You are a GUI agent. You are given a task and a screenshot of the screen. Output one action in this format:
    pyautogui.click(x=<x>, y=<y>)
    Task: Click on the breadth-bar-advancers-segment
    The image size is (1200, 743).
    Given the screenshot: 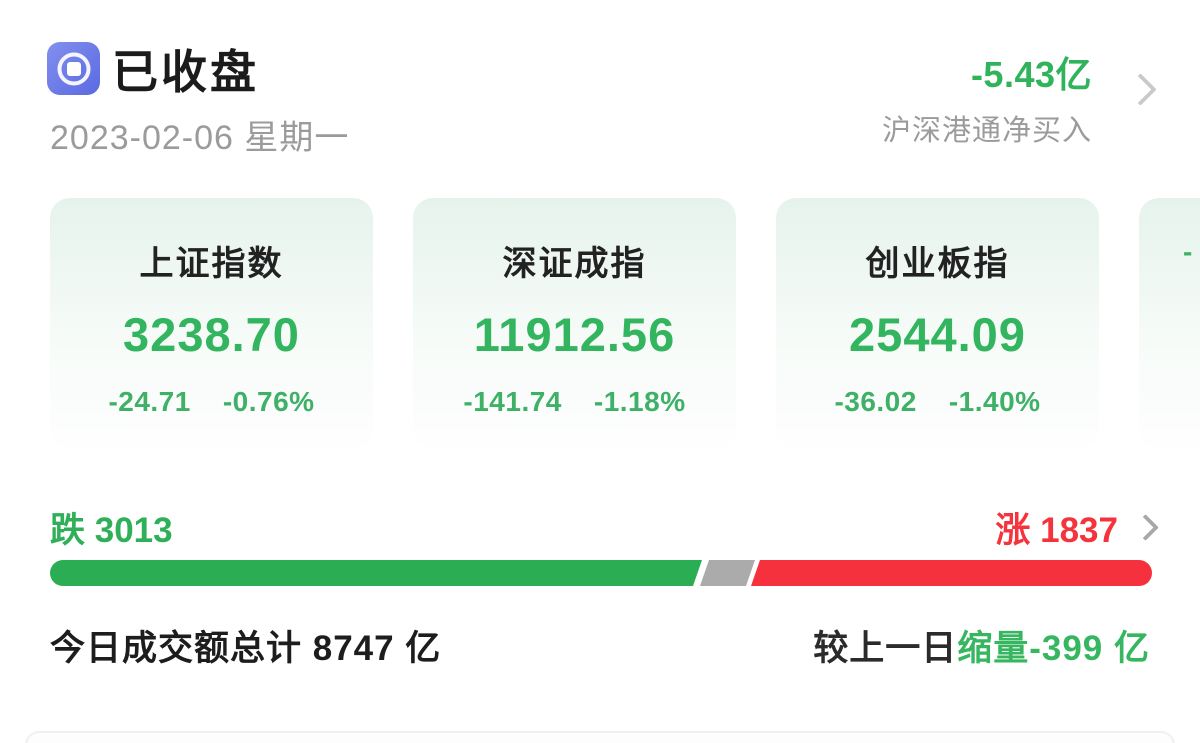 What is the action you would take?
    pyautogui.click(x=951, y=573)
    